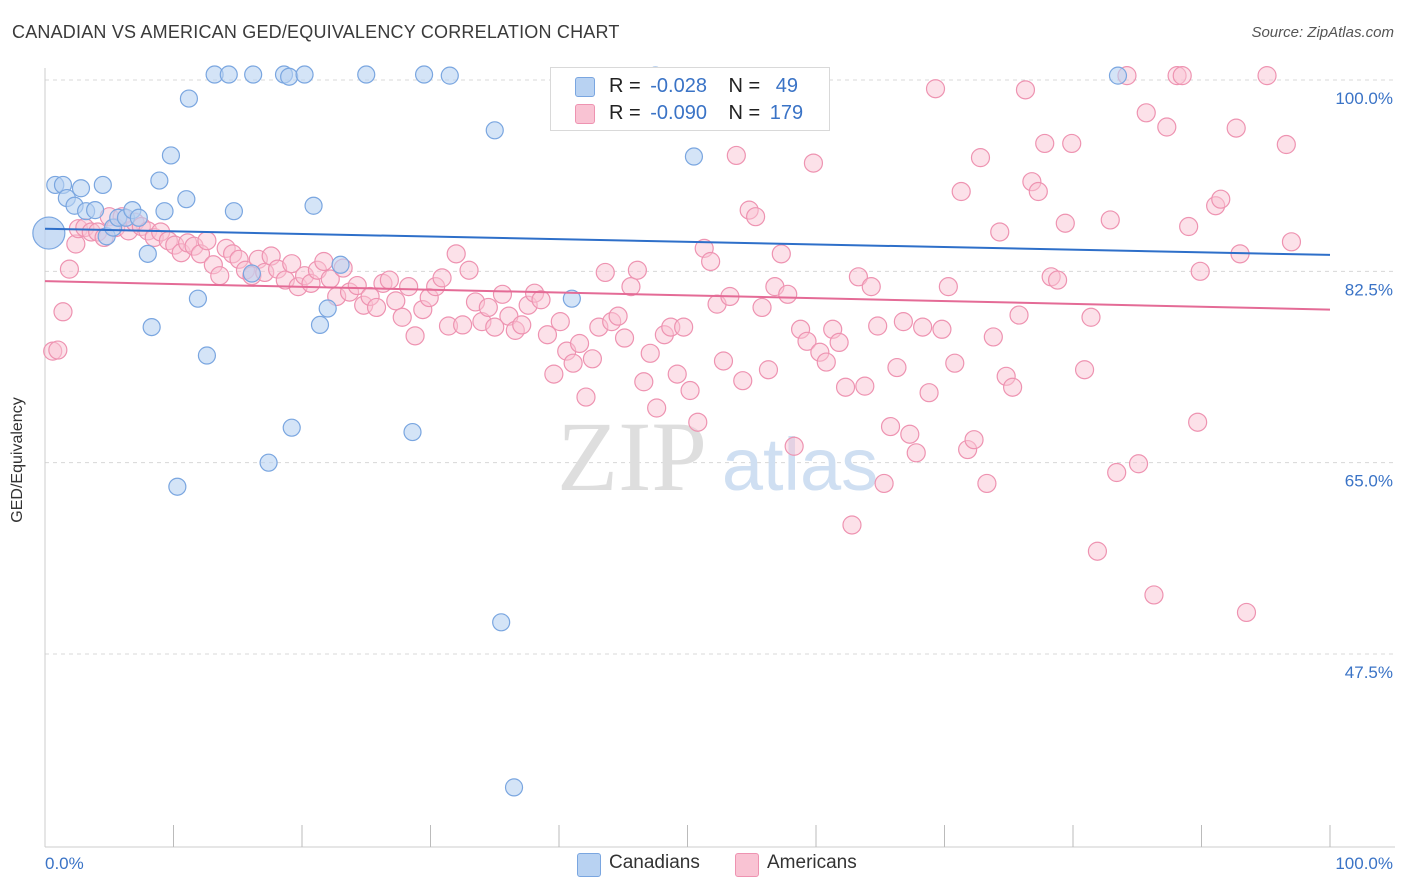 The width and height of the screenshot is (1406, 892). I want to click on source-label: Source: ZipAtlas.com, so click(1322, 32).